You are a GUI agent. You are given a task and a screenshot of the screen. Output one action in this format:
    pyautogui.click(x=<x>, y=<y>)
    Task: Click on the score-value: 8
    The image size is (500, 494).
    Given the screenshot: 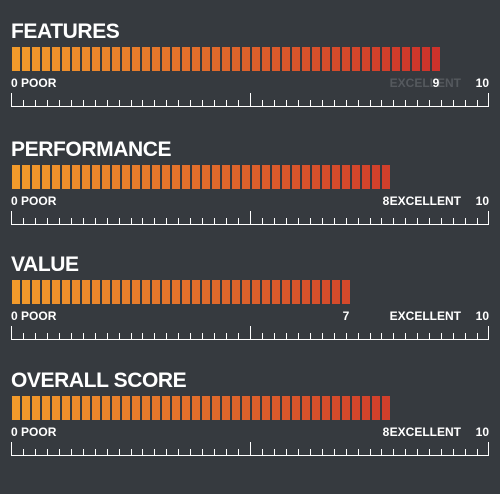 What is the action you would take?
    pyautogui.click(x=386, y=201)
    